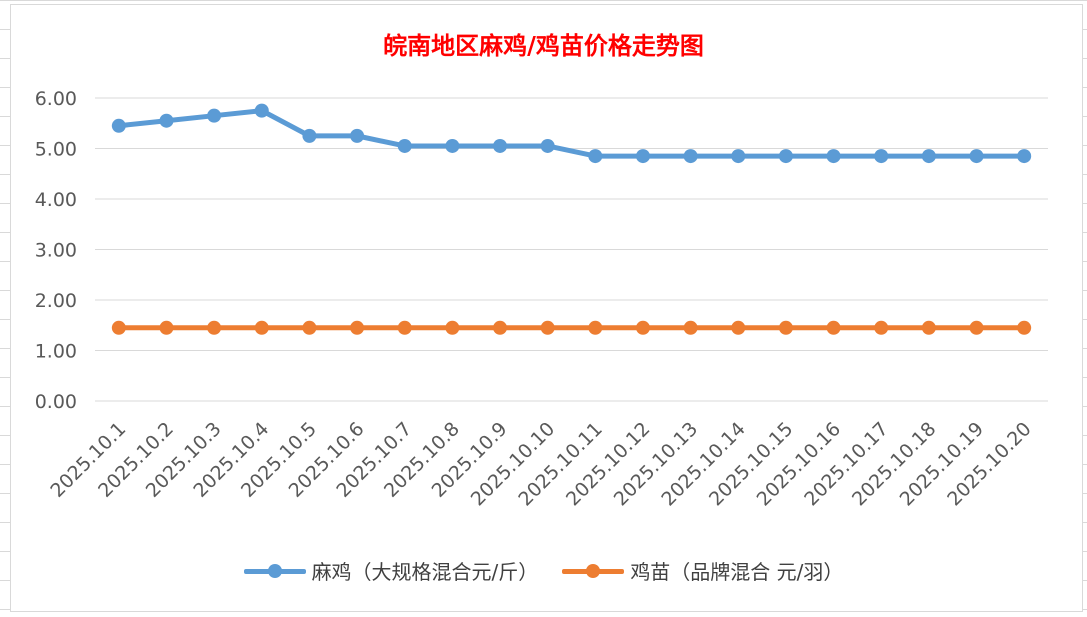  I want to click on chart-title: 皖南地区麻鸡/鸡苗价格走势图, so click(543, 45).